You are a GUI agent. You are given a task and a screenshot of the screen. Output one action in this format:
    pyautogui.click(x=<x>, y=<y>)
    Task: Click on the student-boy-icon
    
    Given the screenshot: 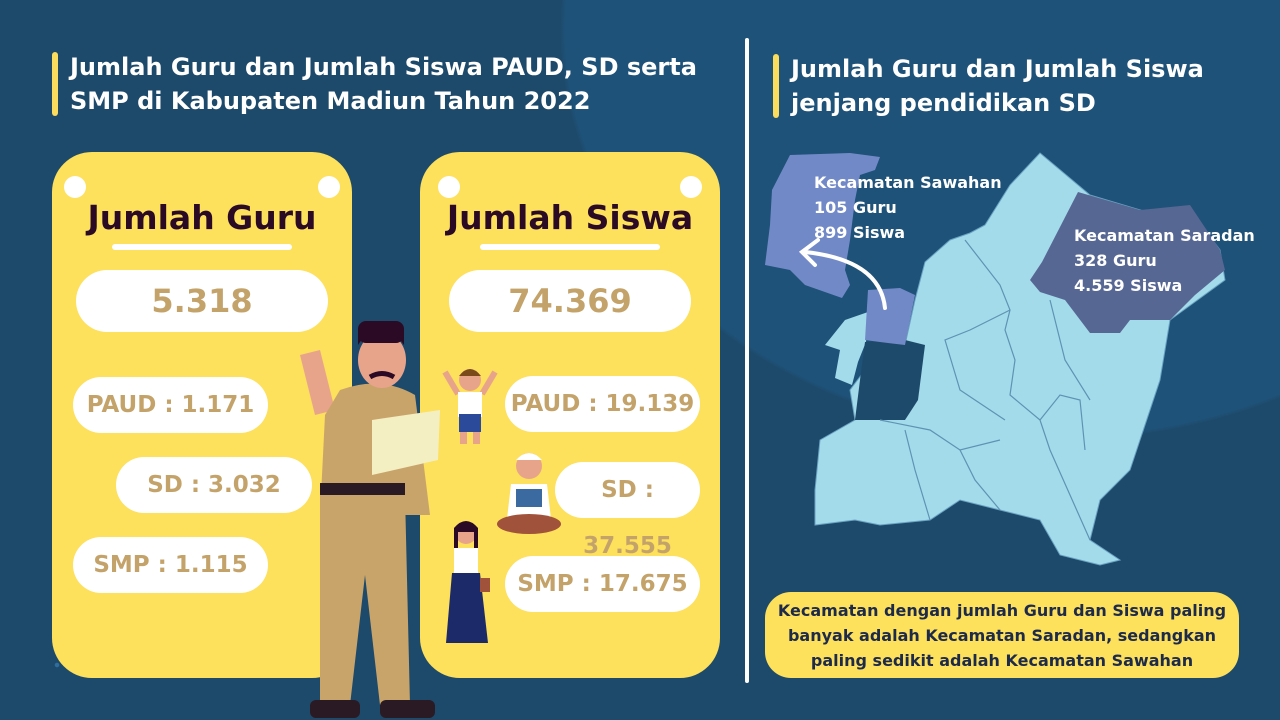 What is the action you would take?
    pyautogui.click(x=470, y=406)
    